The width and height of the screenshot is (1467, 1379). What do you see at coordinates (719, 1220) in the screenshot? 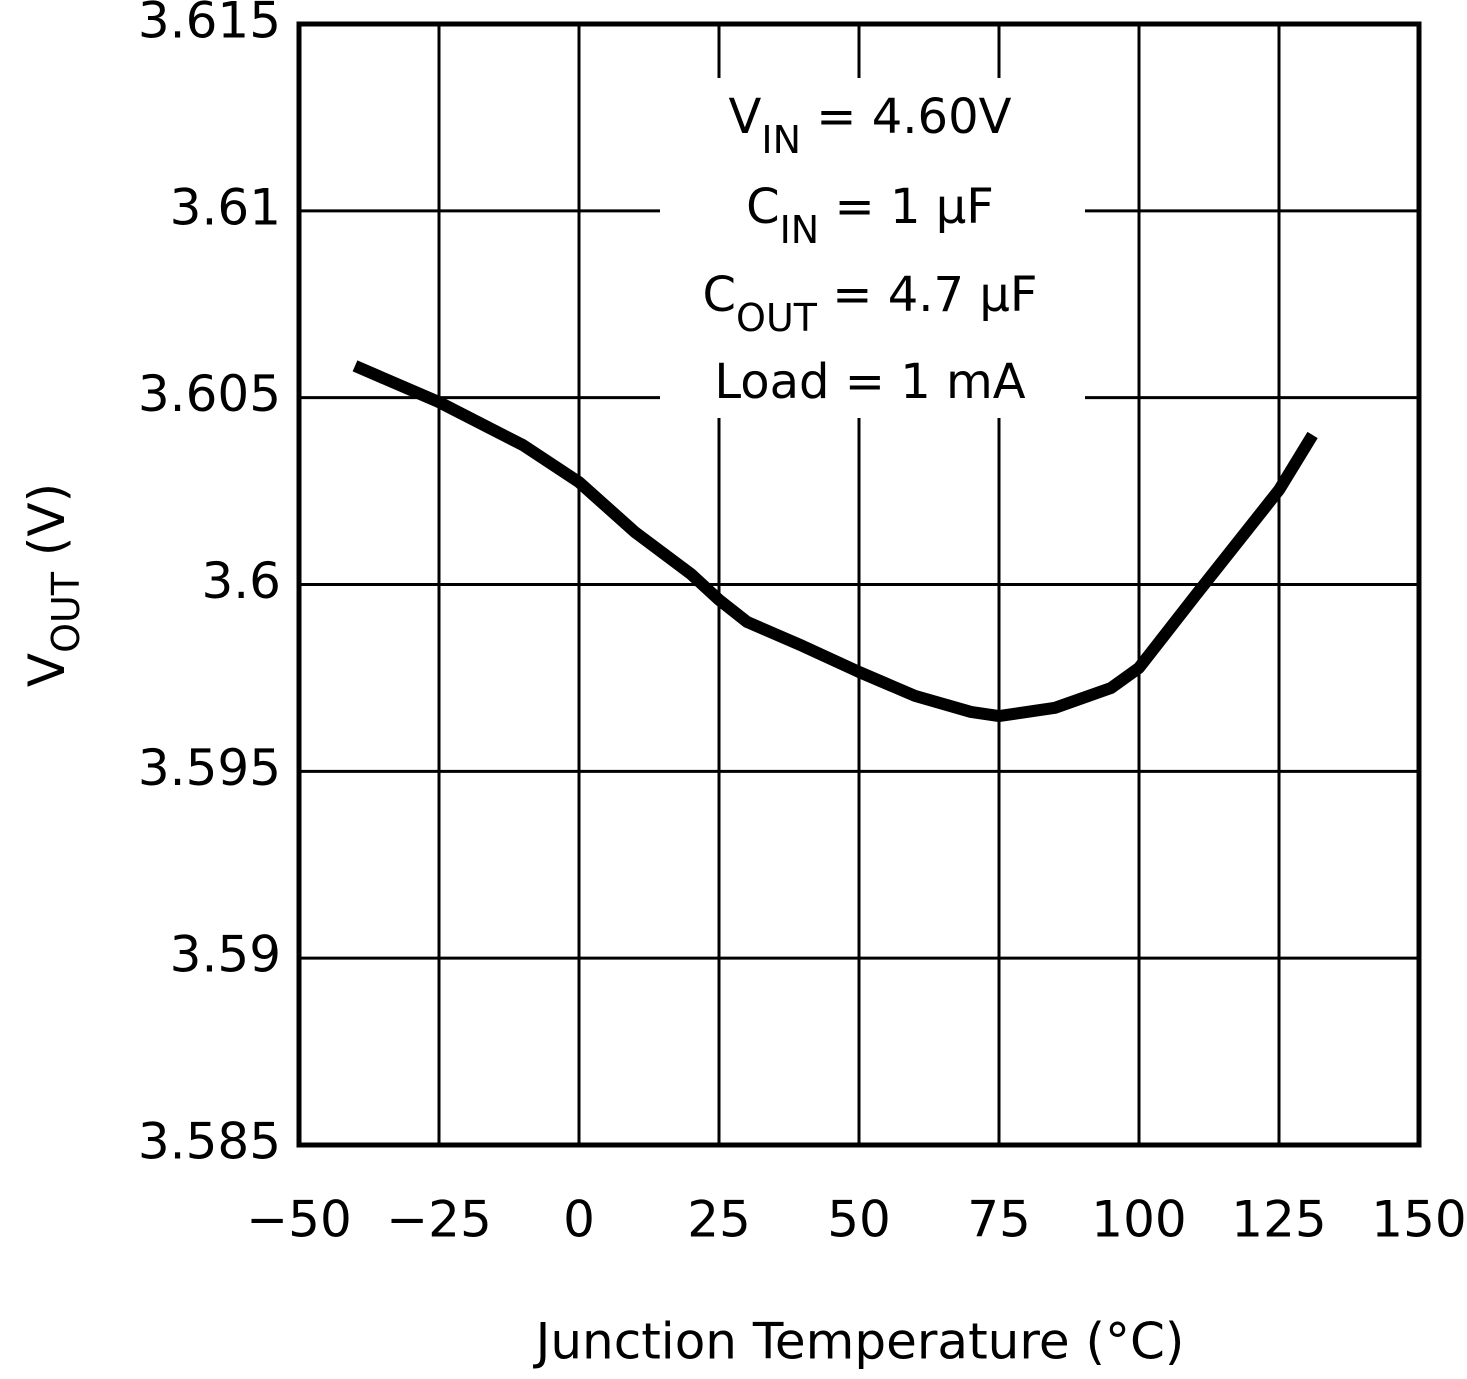
I see `x-tick-label: 25` at bounding box center [719, 1220].